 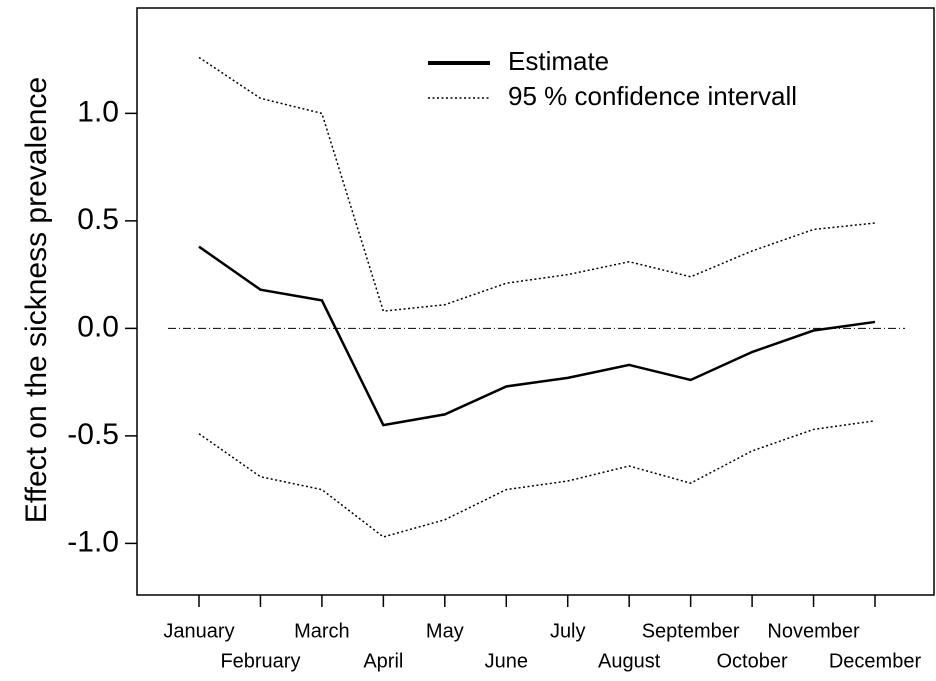 I want to click on legend-label: 95 % confidence intervall, so click(x=652, y=96).